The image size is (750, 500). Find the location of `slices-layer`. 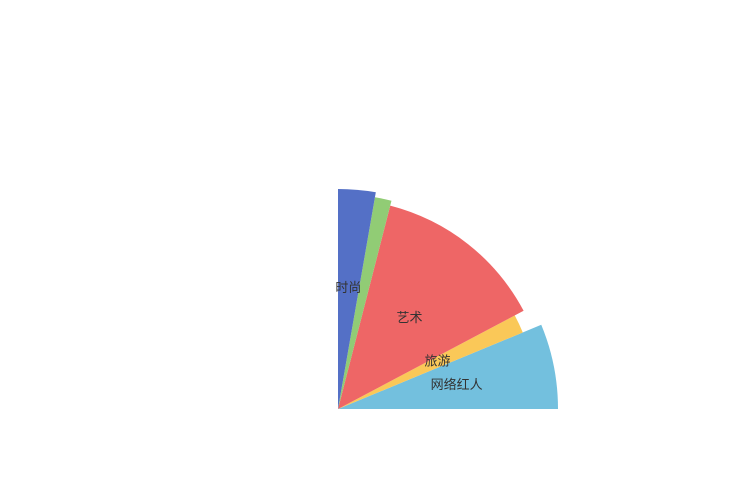

slices-layer is located at coordinates (448, 299).